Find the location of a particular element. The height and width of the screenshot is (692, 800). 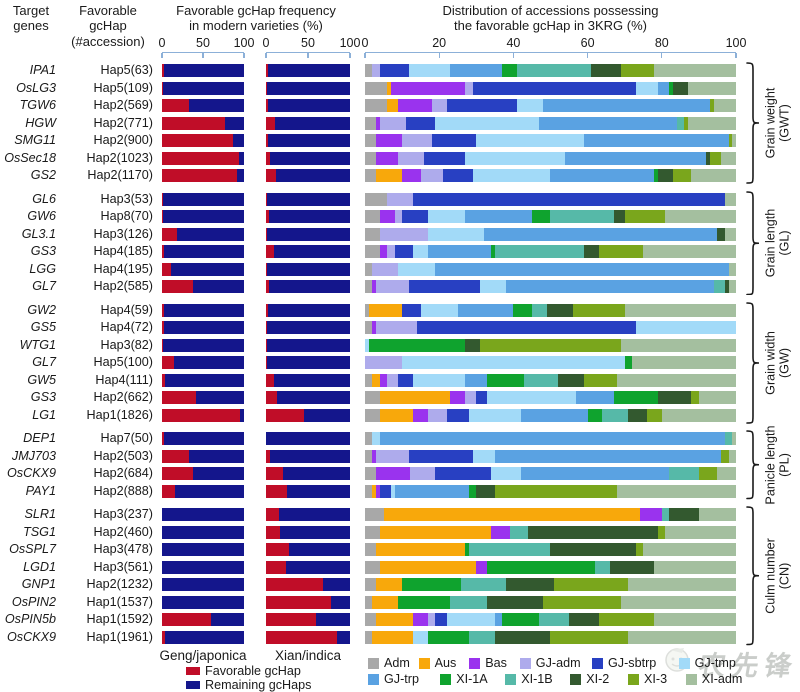

axis-tick-xian is located at coordinates (266, 55).